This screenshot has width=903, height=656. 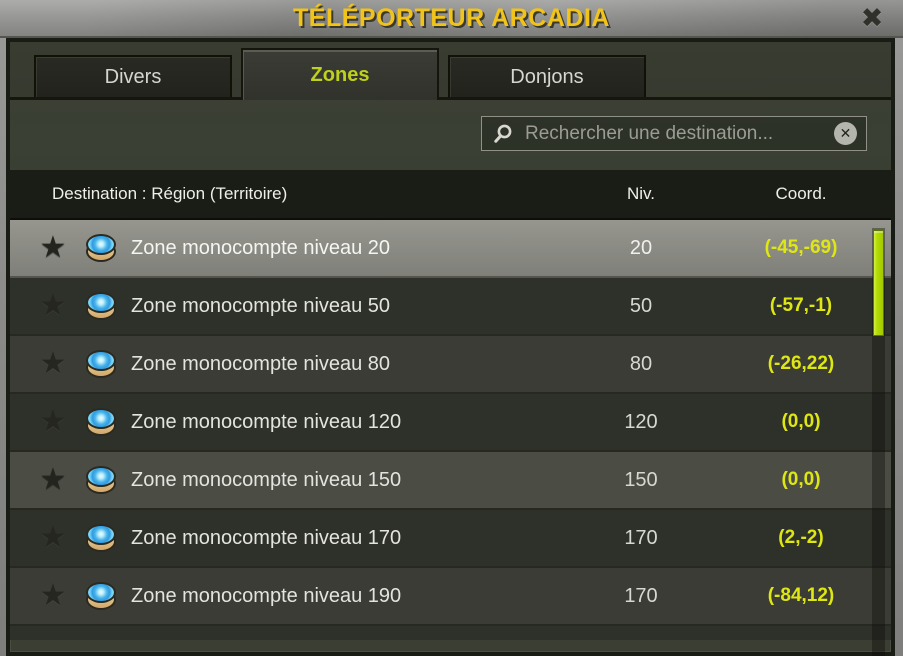 What do you see at coordinates (503, 133) in the screenshot?
I see `search-icon` at bounding box center [503, 133].